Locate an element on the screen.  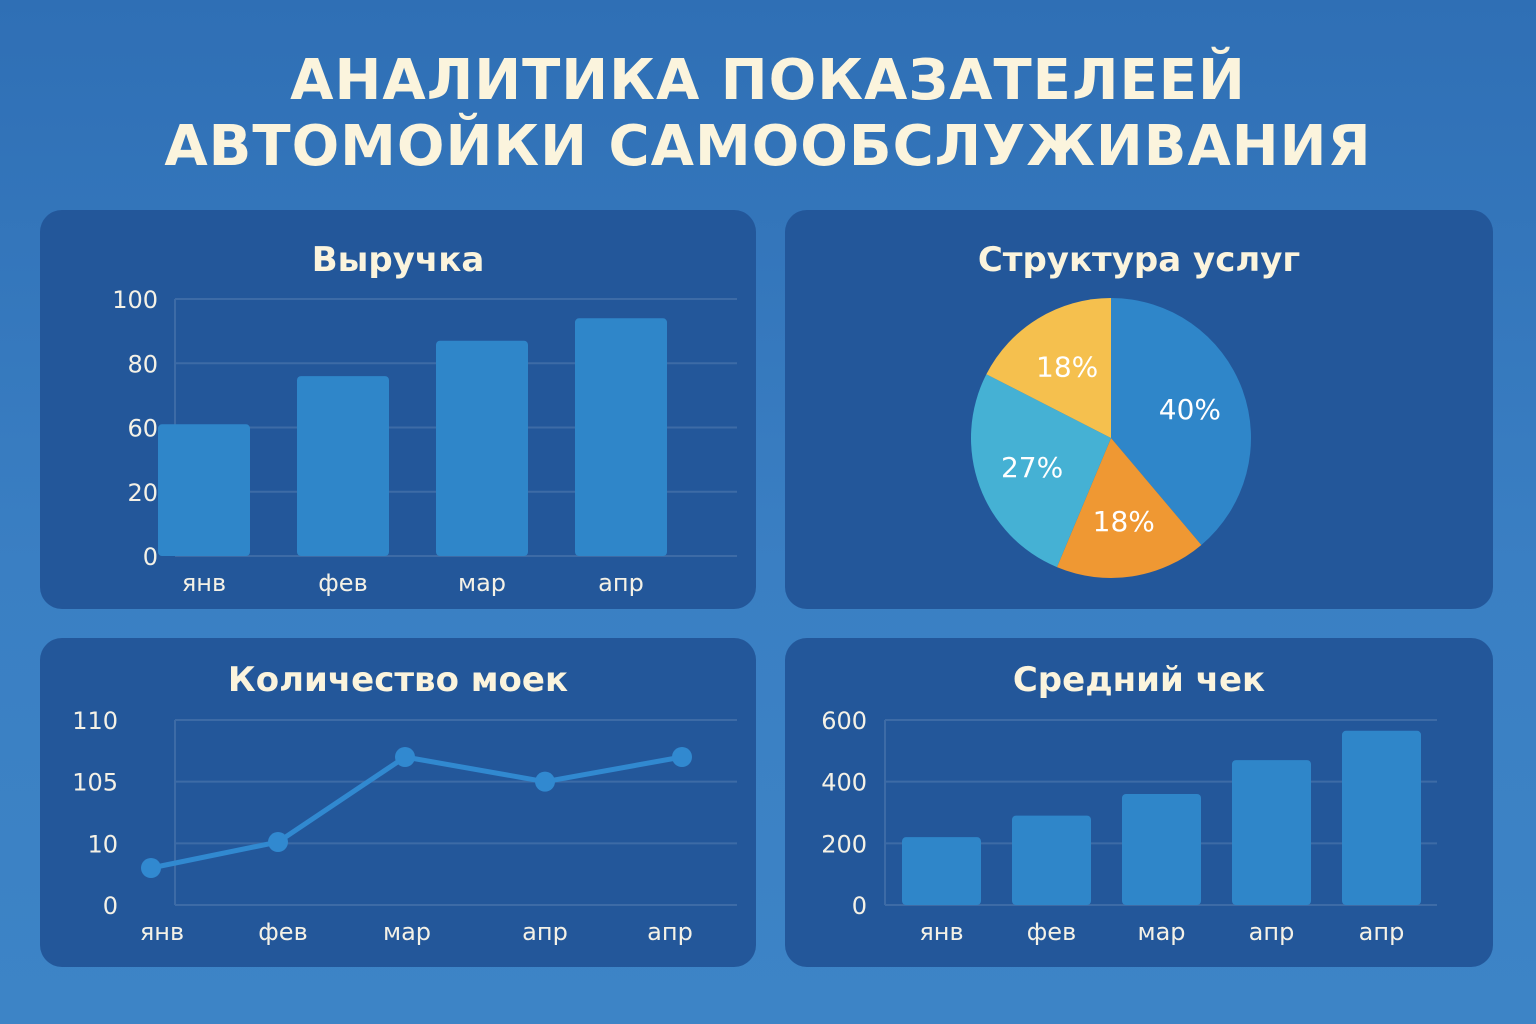
services-chart-title: Структура услуг is located at coordinates (1139, 260).